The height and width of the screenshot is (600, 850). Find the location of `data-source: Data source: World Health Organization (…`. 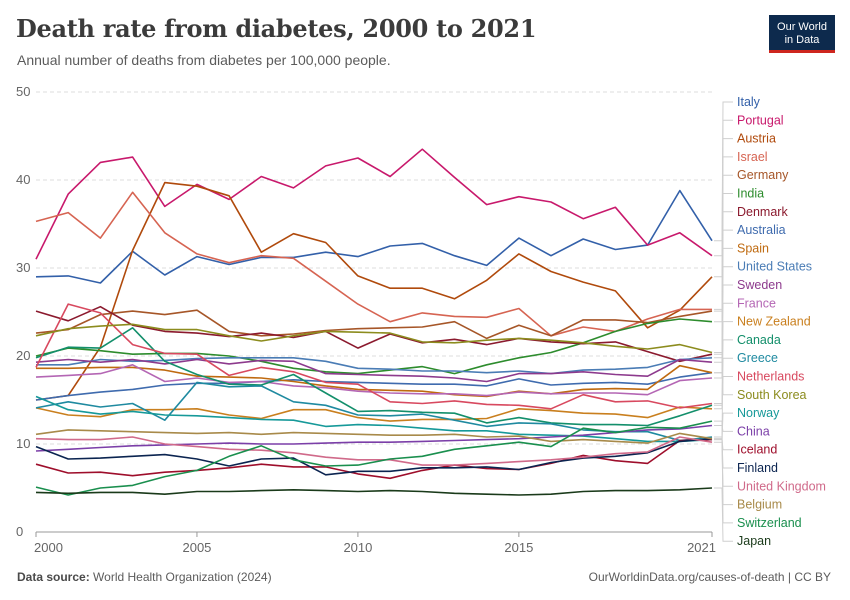

data-source: Data source: World Health Organization (… is located at coordinates (144, 577).